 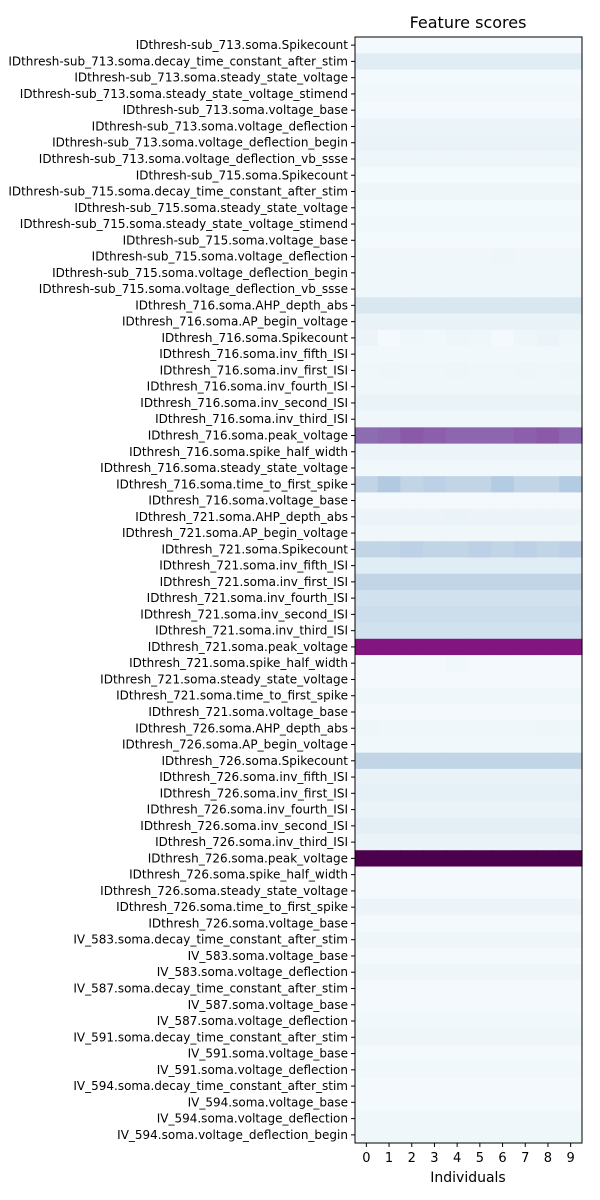 What do you see at coordinates (366, 1158) in the screenshot?
I see `x-tick-label: 0` at bounding box center [366, 1158].